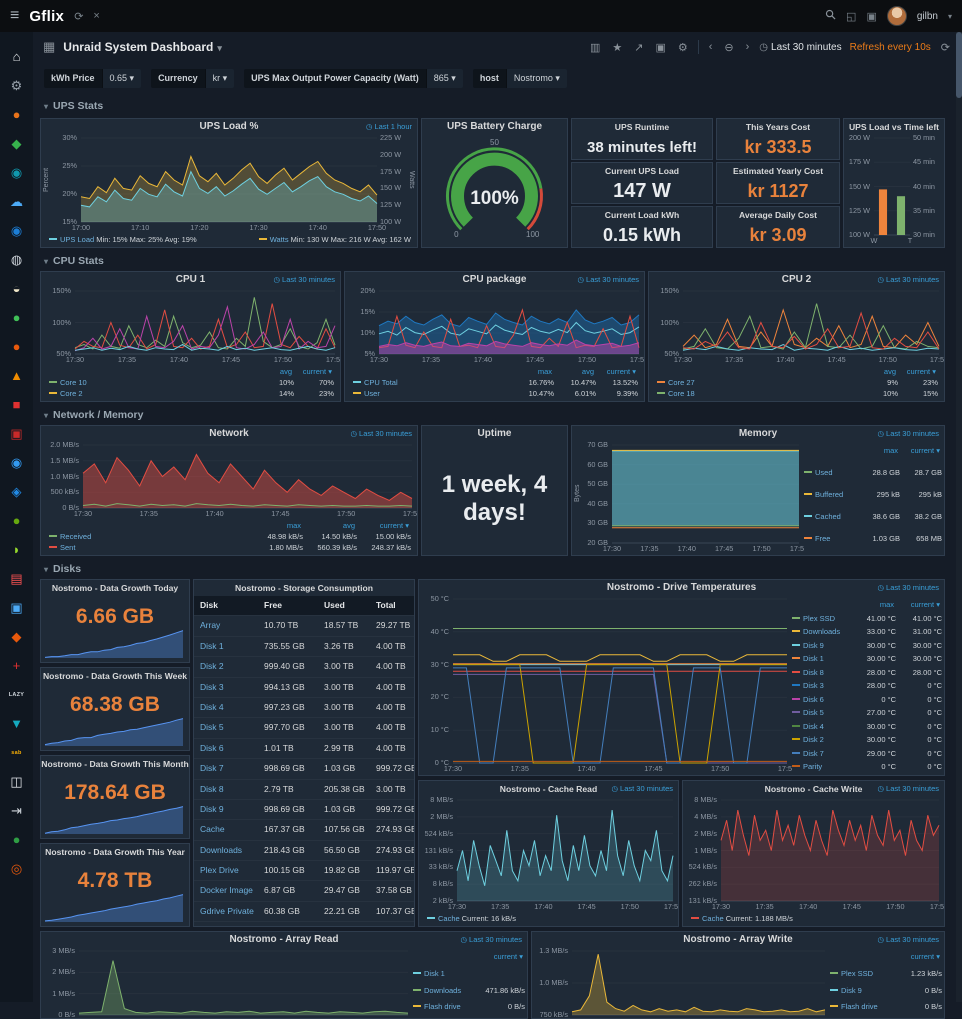 The image size is (962, 1019). What do you see at coordinates (16, 346) in the screenshot?
I see `app-paw-icon: ●` at bounding box center [16, 346].